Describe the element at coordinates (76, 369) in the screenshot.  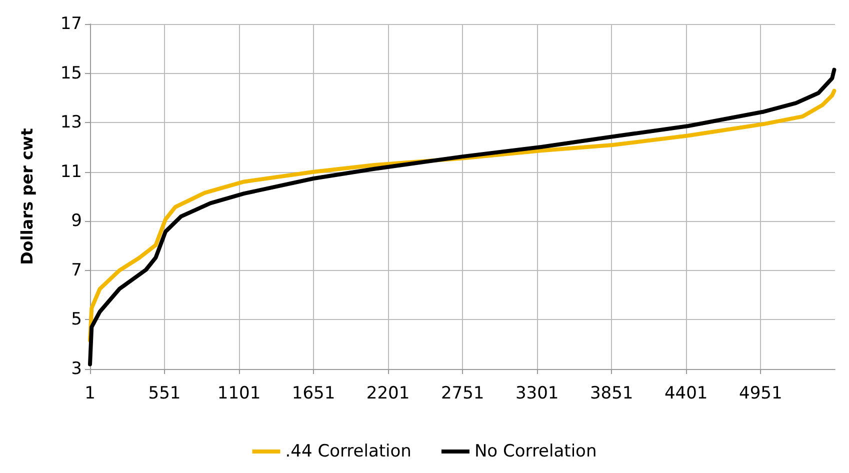
I see `y-tick-label: 3` at that location.